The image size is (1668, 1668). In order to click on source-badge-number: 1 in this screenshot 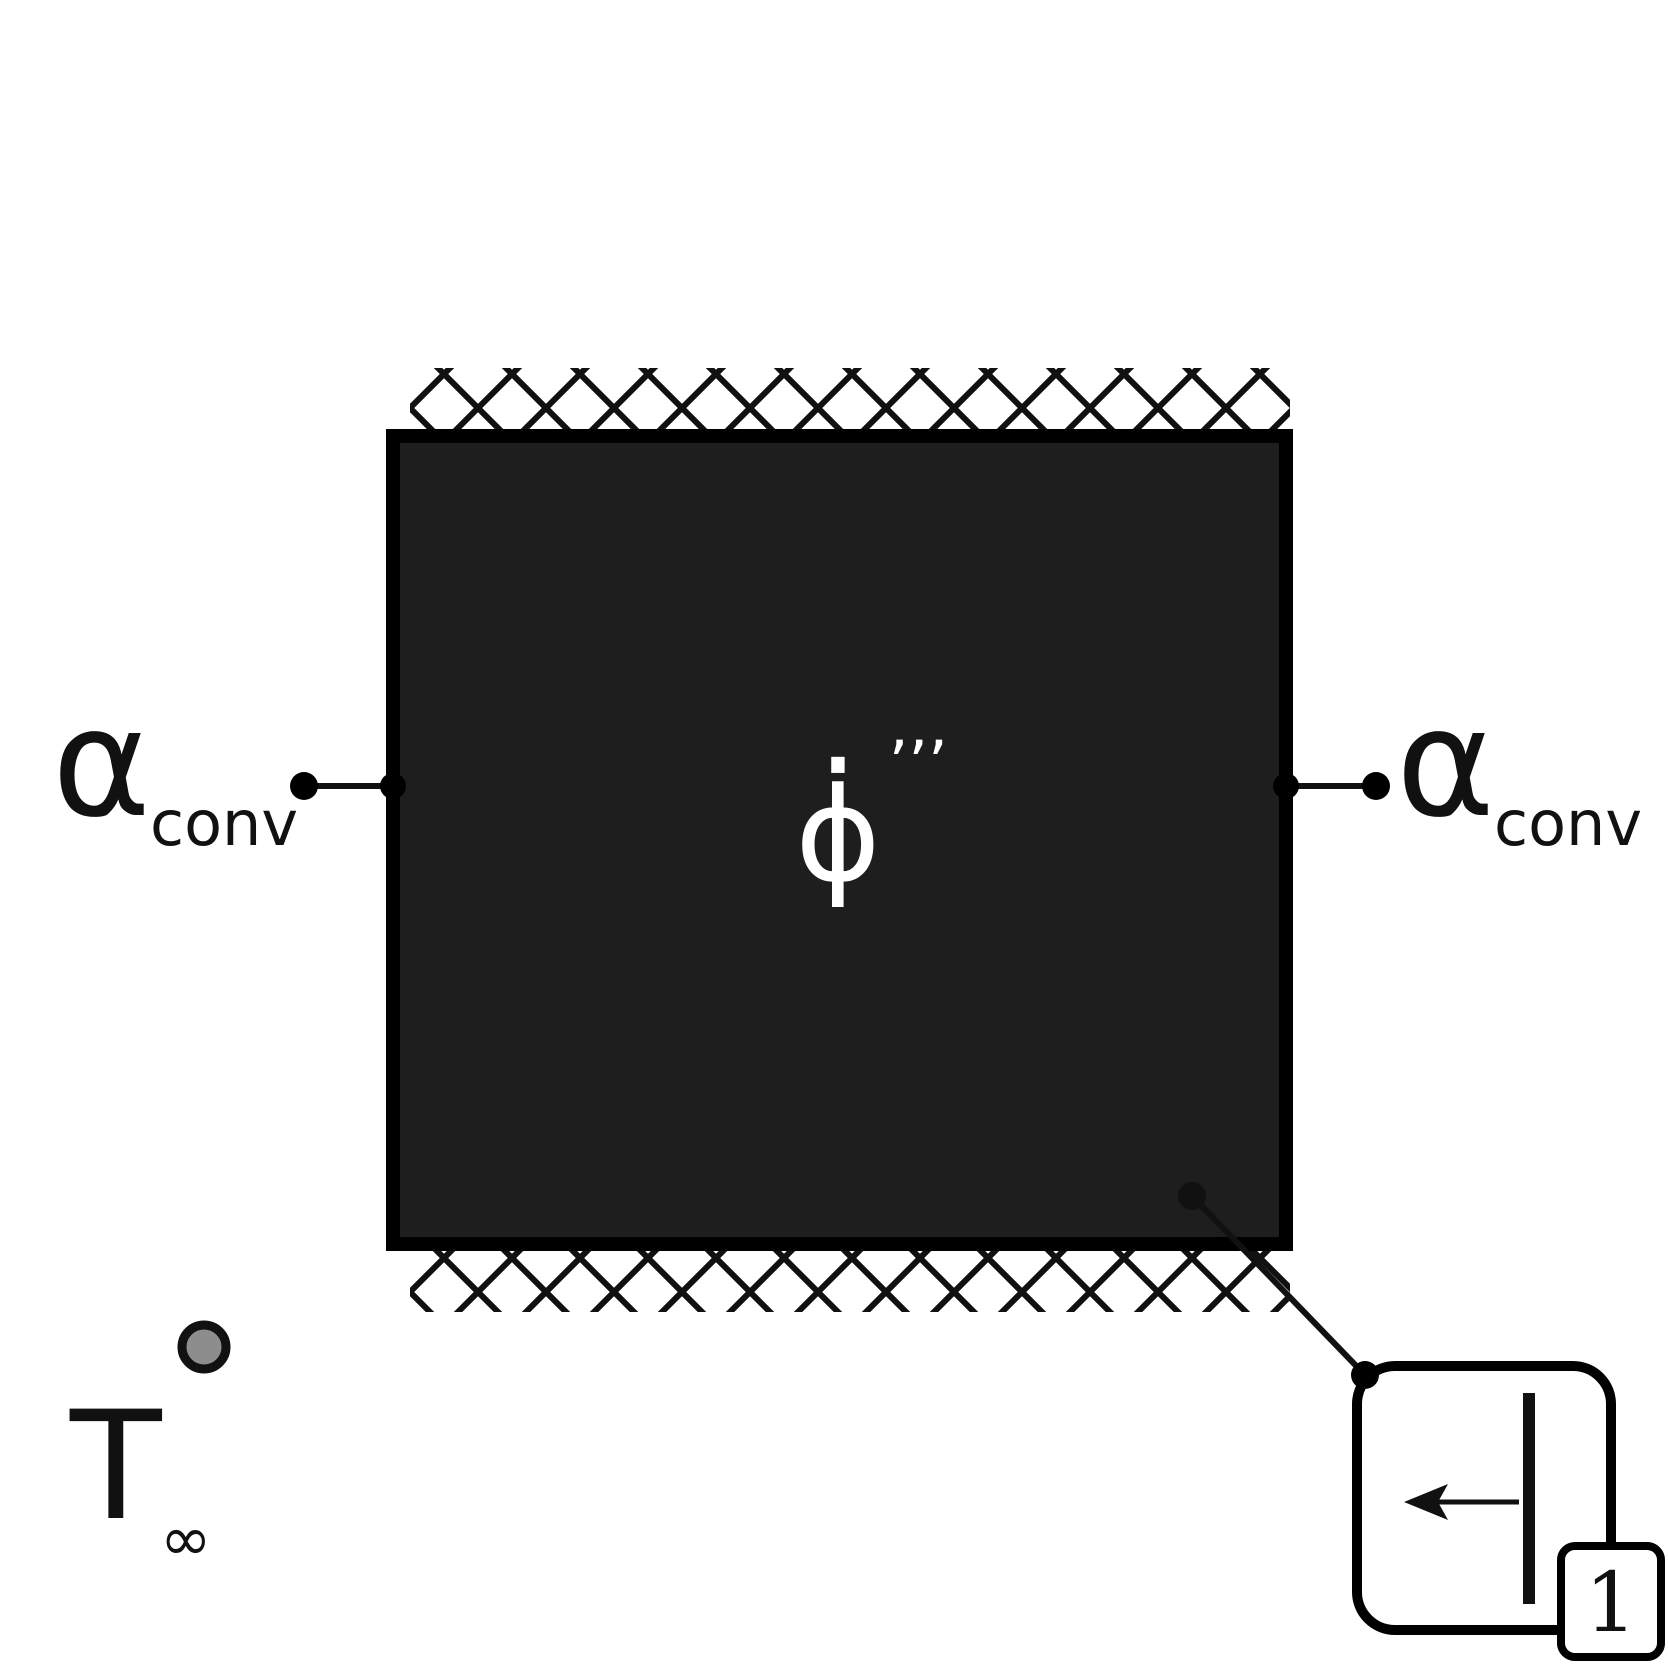, I will do `click(1611, 1603)`.